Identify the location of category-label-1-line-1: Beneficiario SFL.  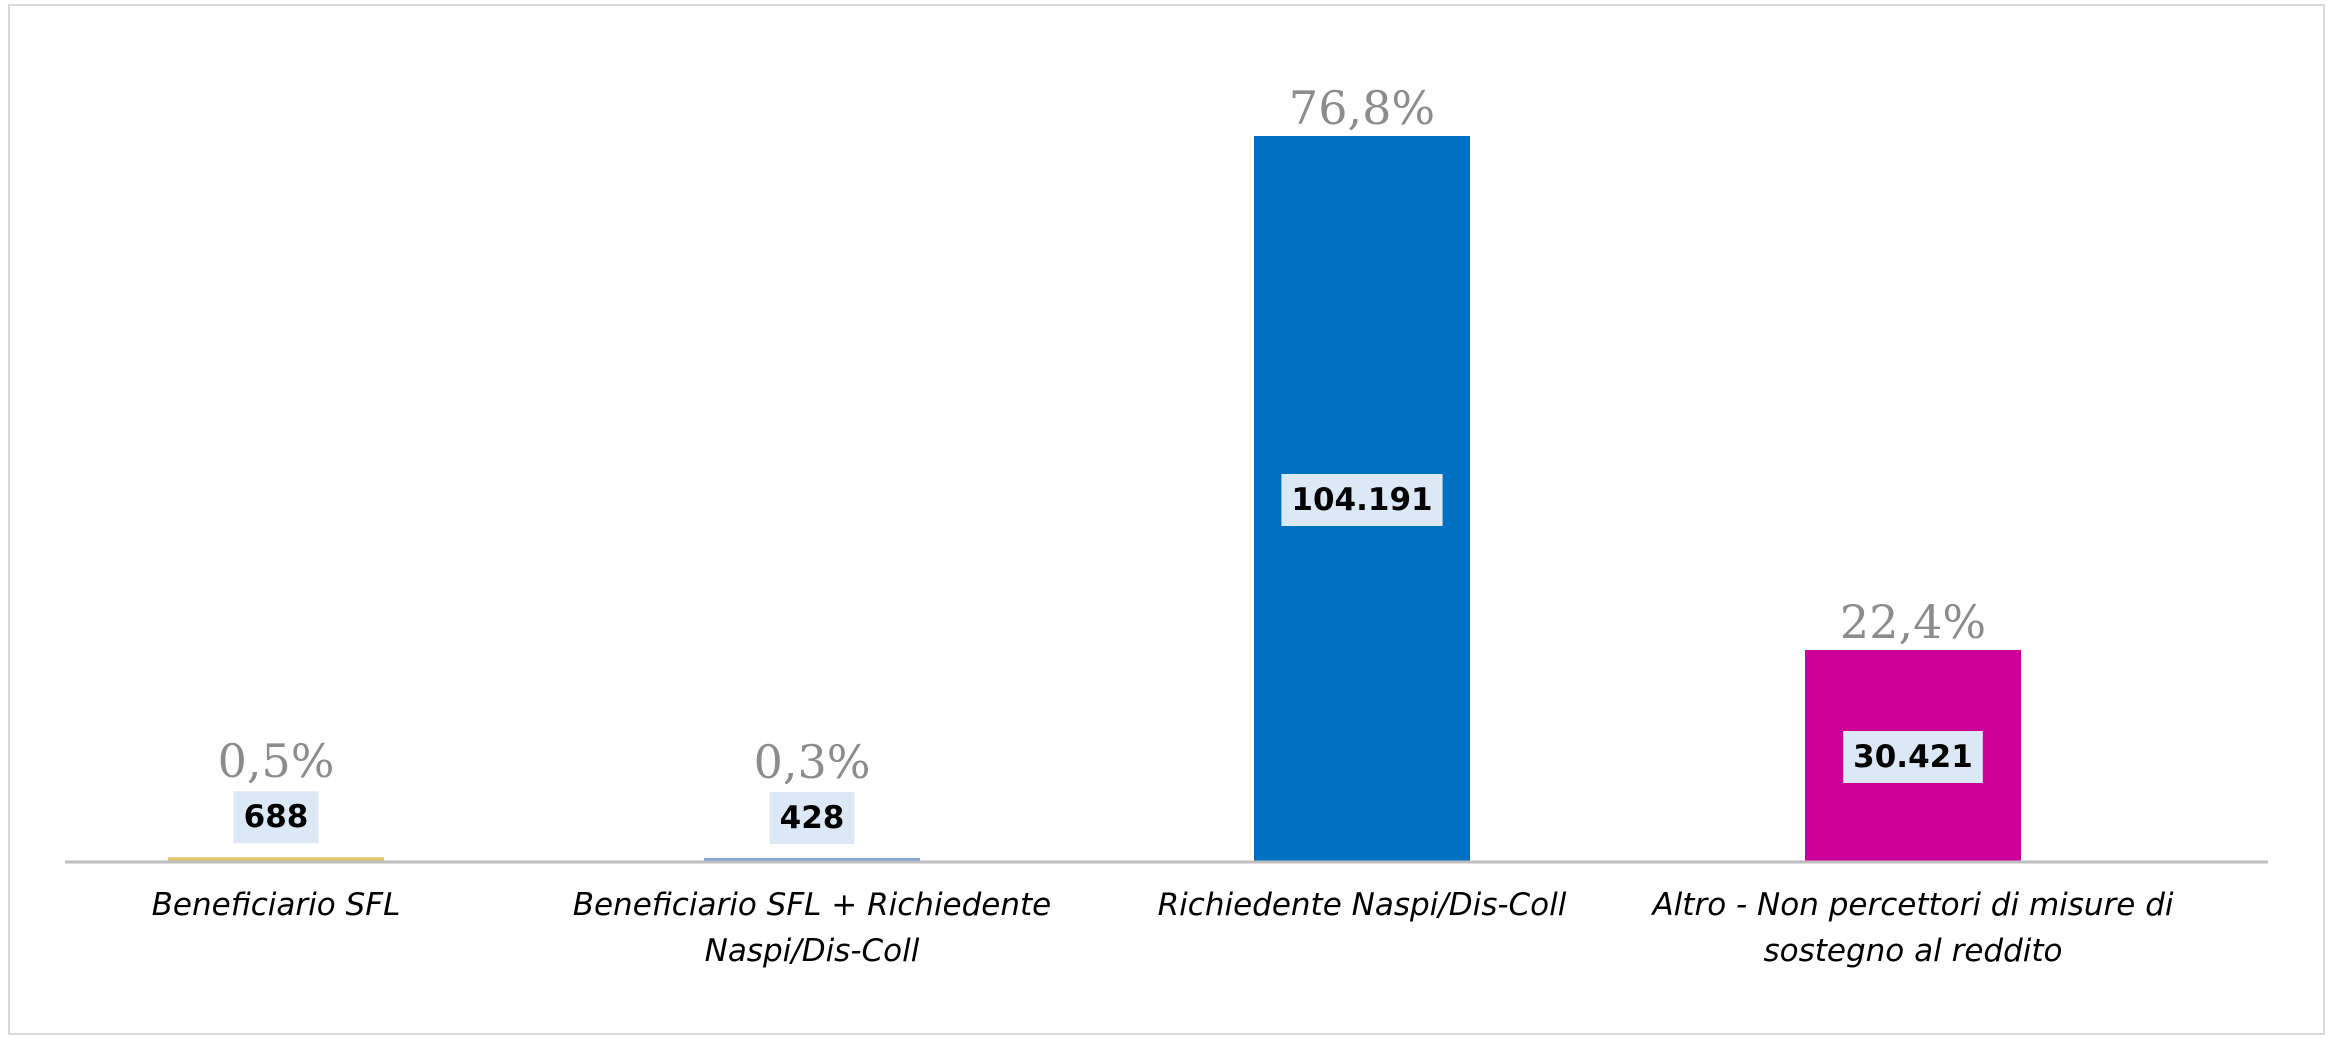
(276, 905).